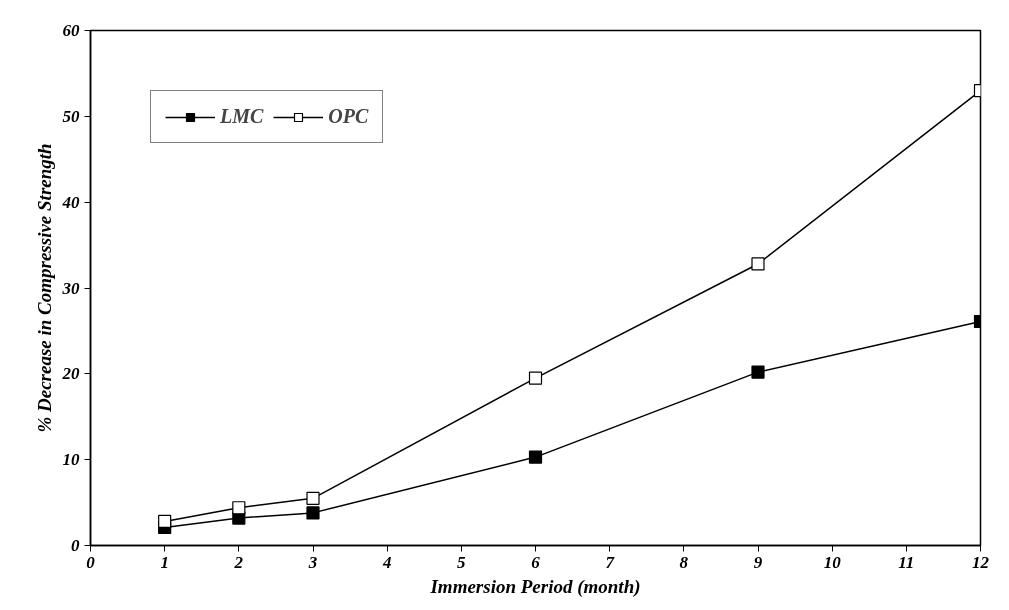 The image size is (1009, 610). Describe the element at coordinates (71, 460) in the screenshot. I see `y-tick-label: 10` at that location.